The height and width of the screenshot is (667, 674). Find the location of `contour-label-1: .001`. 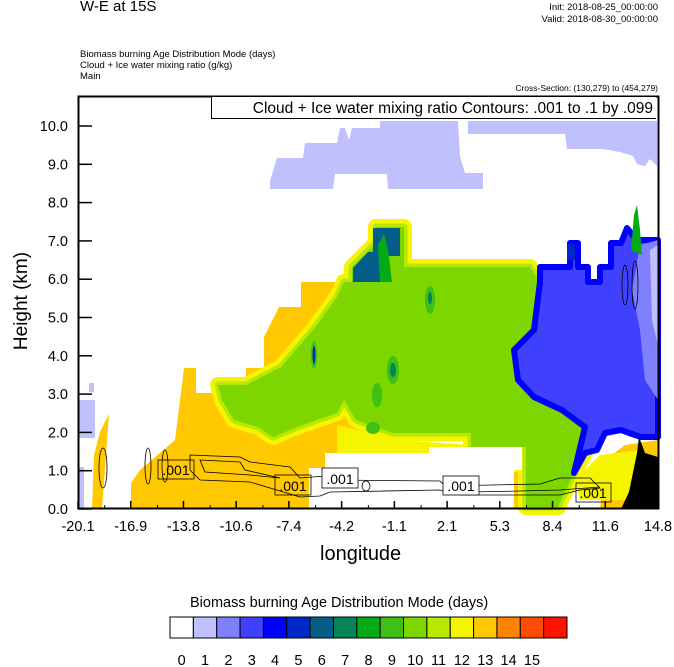

contour-label-1: .001 is located at coordinates (176, 469).